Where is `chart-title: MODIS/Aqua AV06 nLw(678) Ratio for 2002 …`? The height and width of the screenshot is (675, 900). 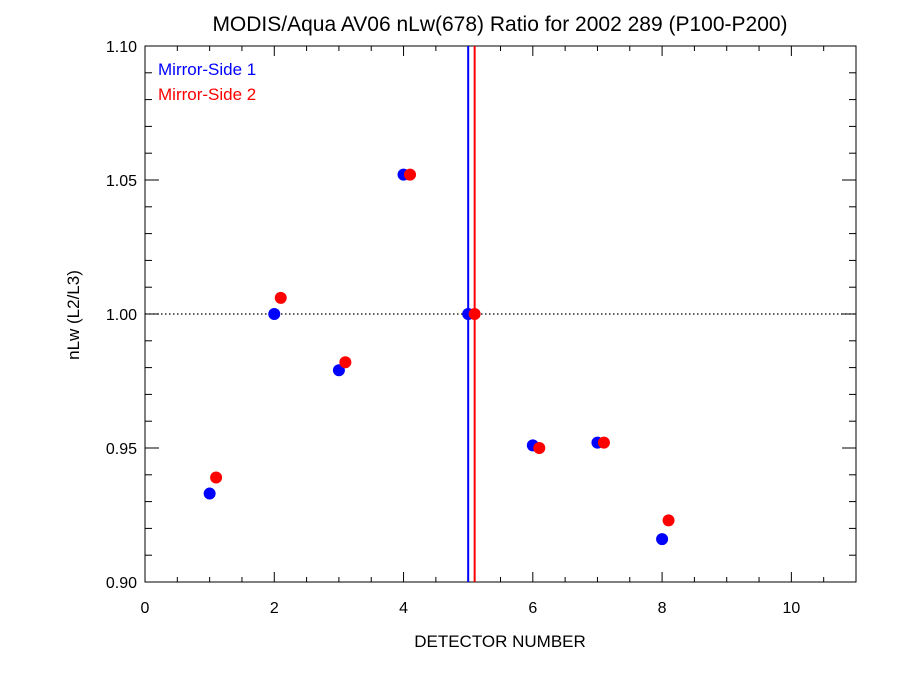 chart-title: MODIS/Aqua AV06 nLw(678) Ratio for 2002 … is located at coordinates (499, 24).